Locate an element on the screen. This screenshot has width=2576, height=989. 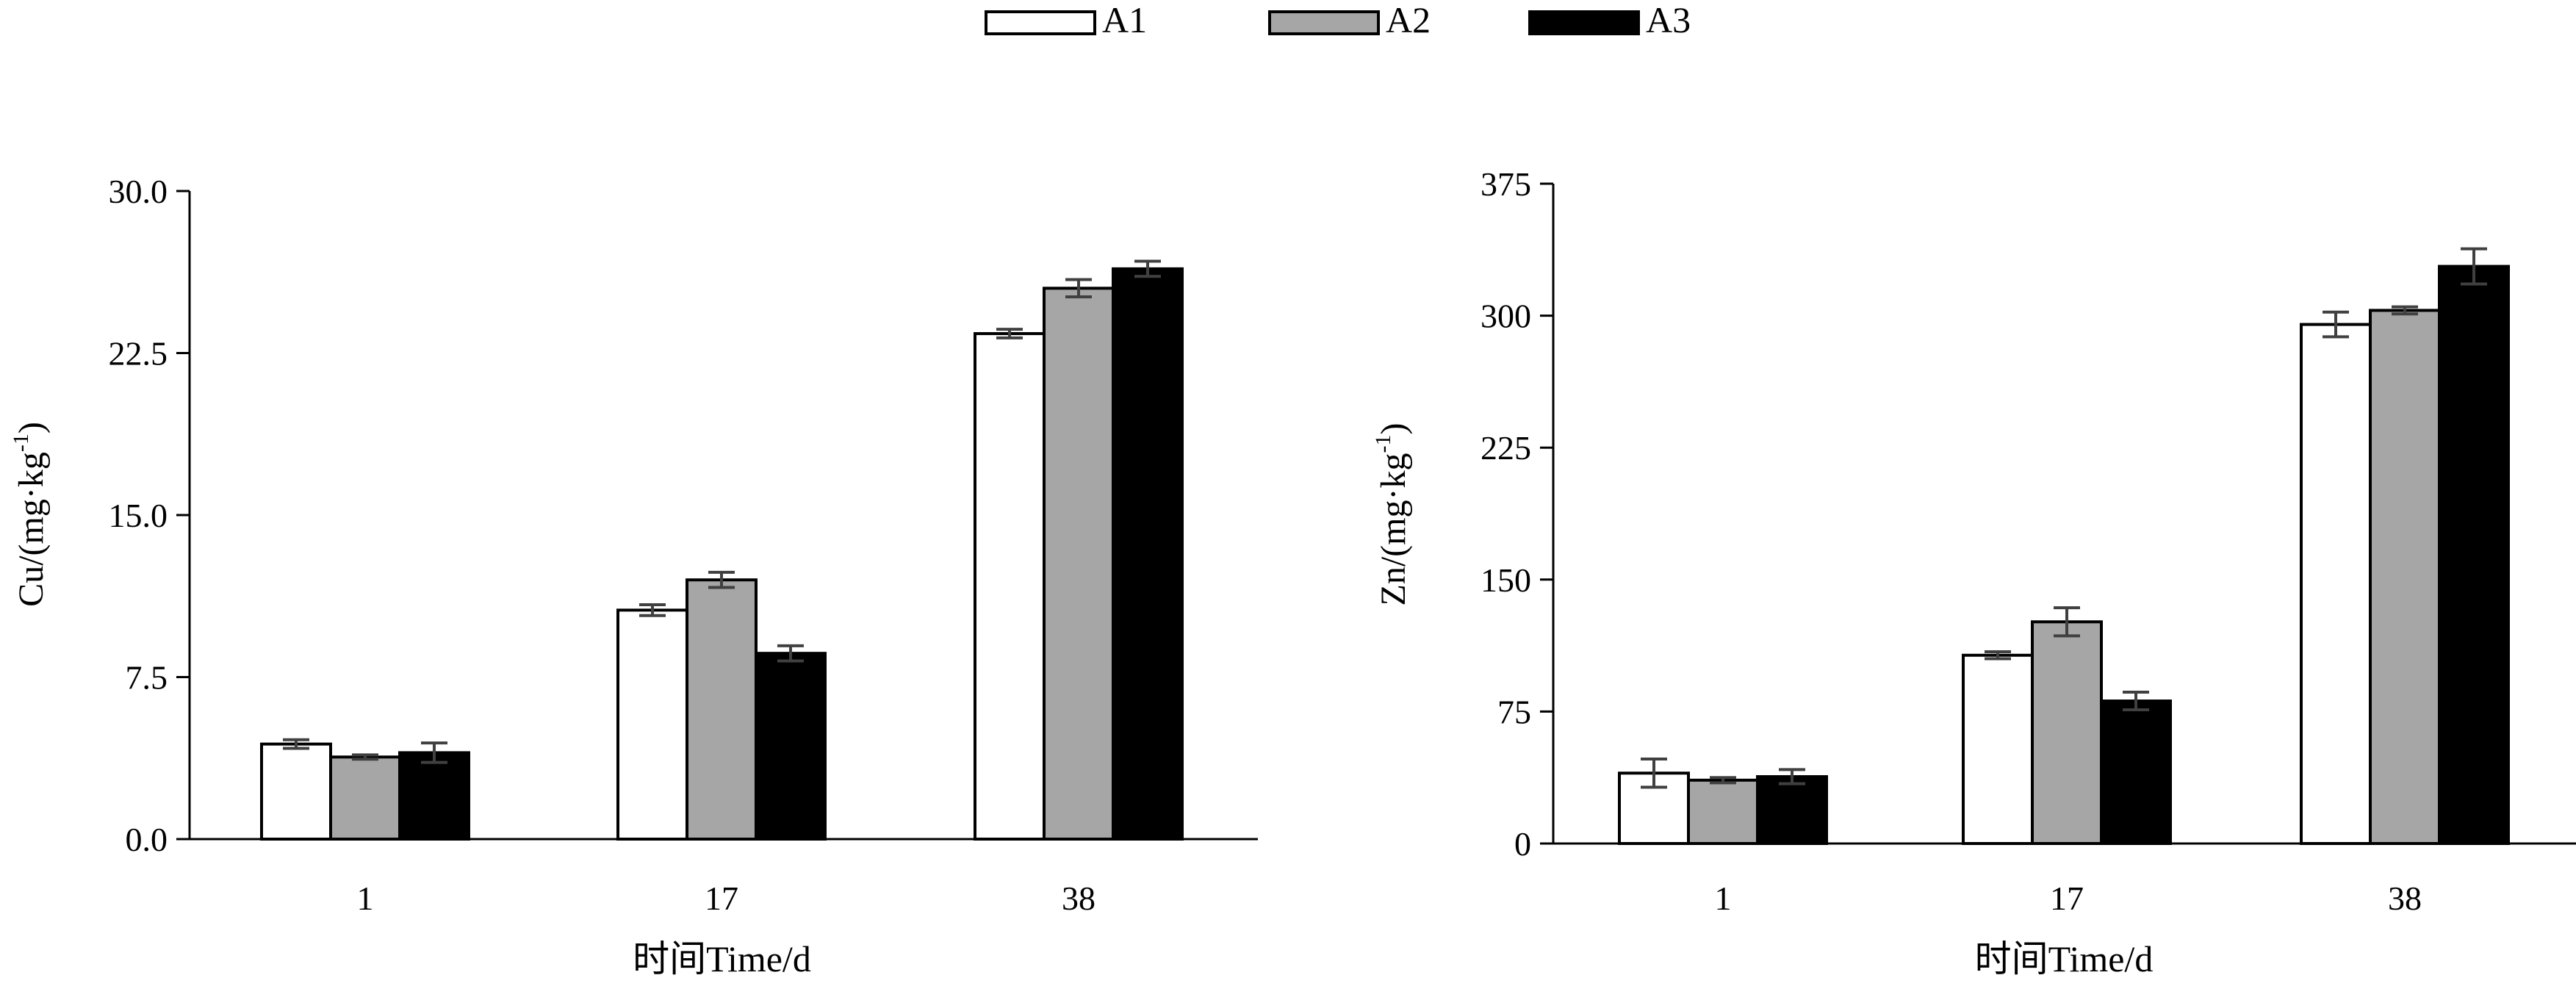
legend-swatch-a1 is located at coordinates (1040, 22).